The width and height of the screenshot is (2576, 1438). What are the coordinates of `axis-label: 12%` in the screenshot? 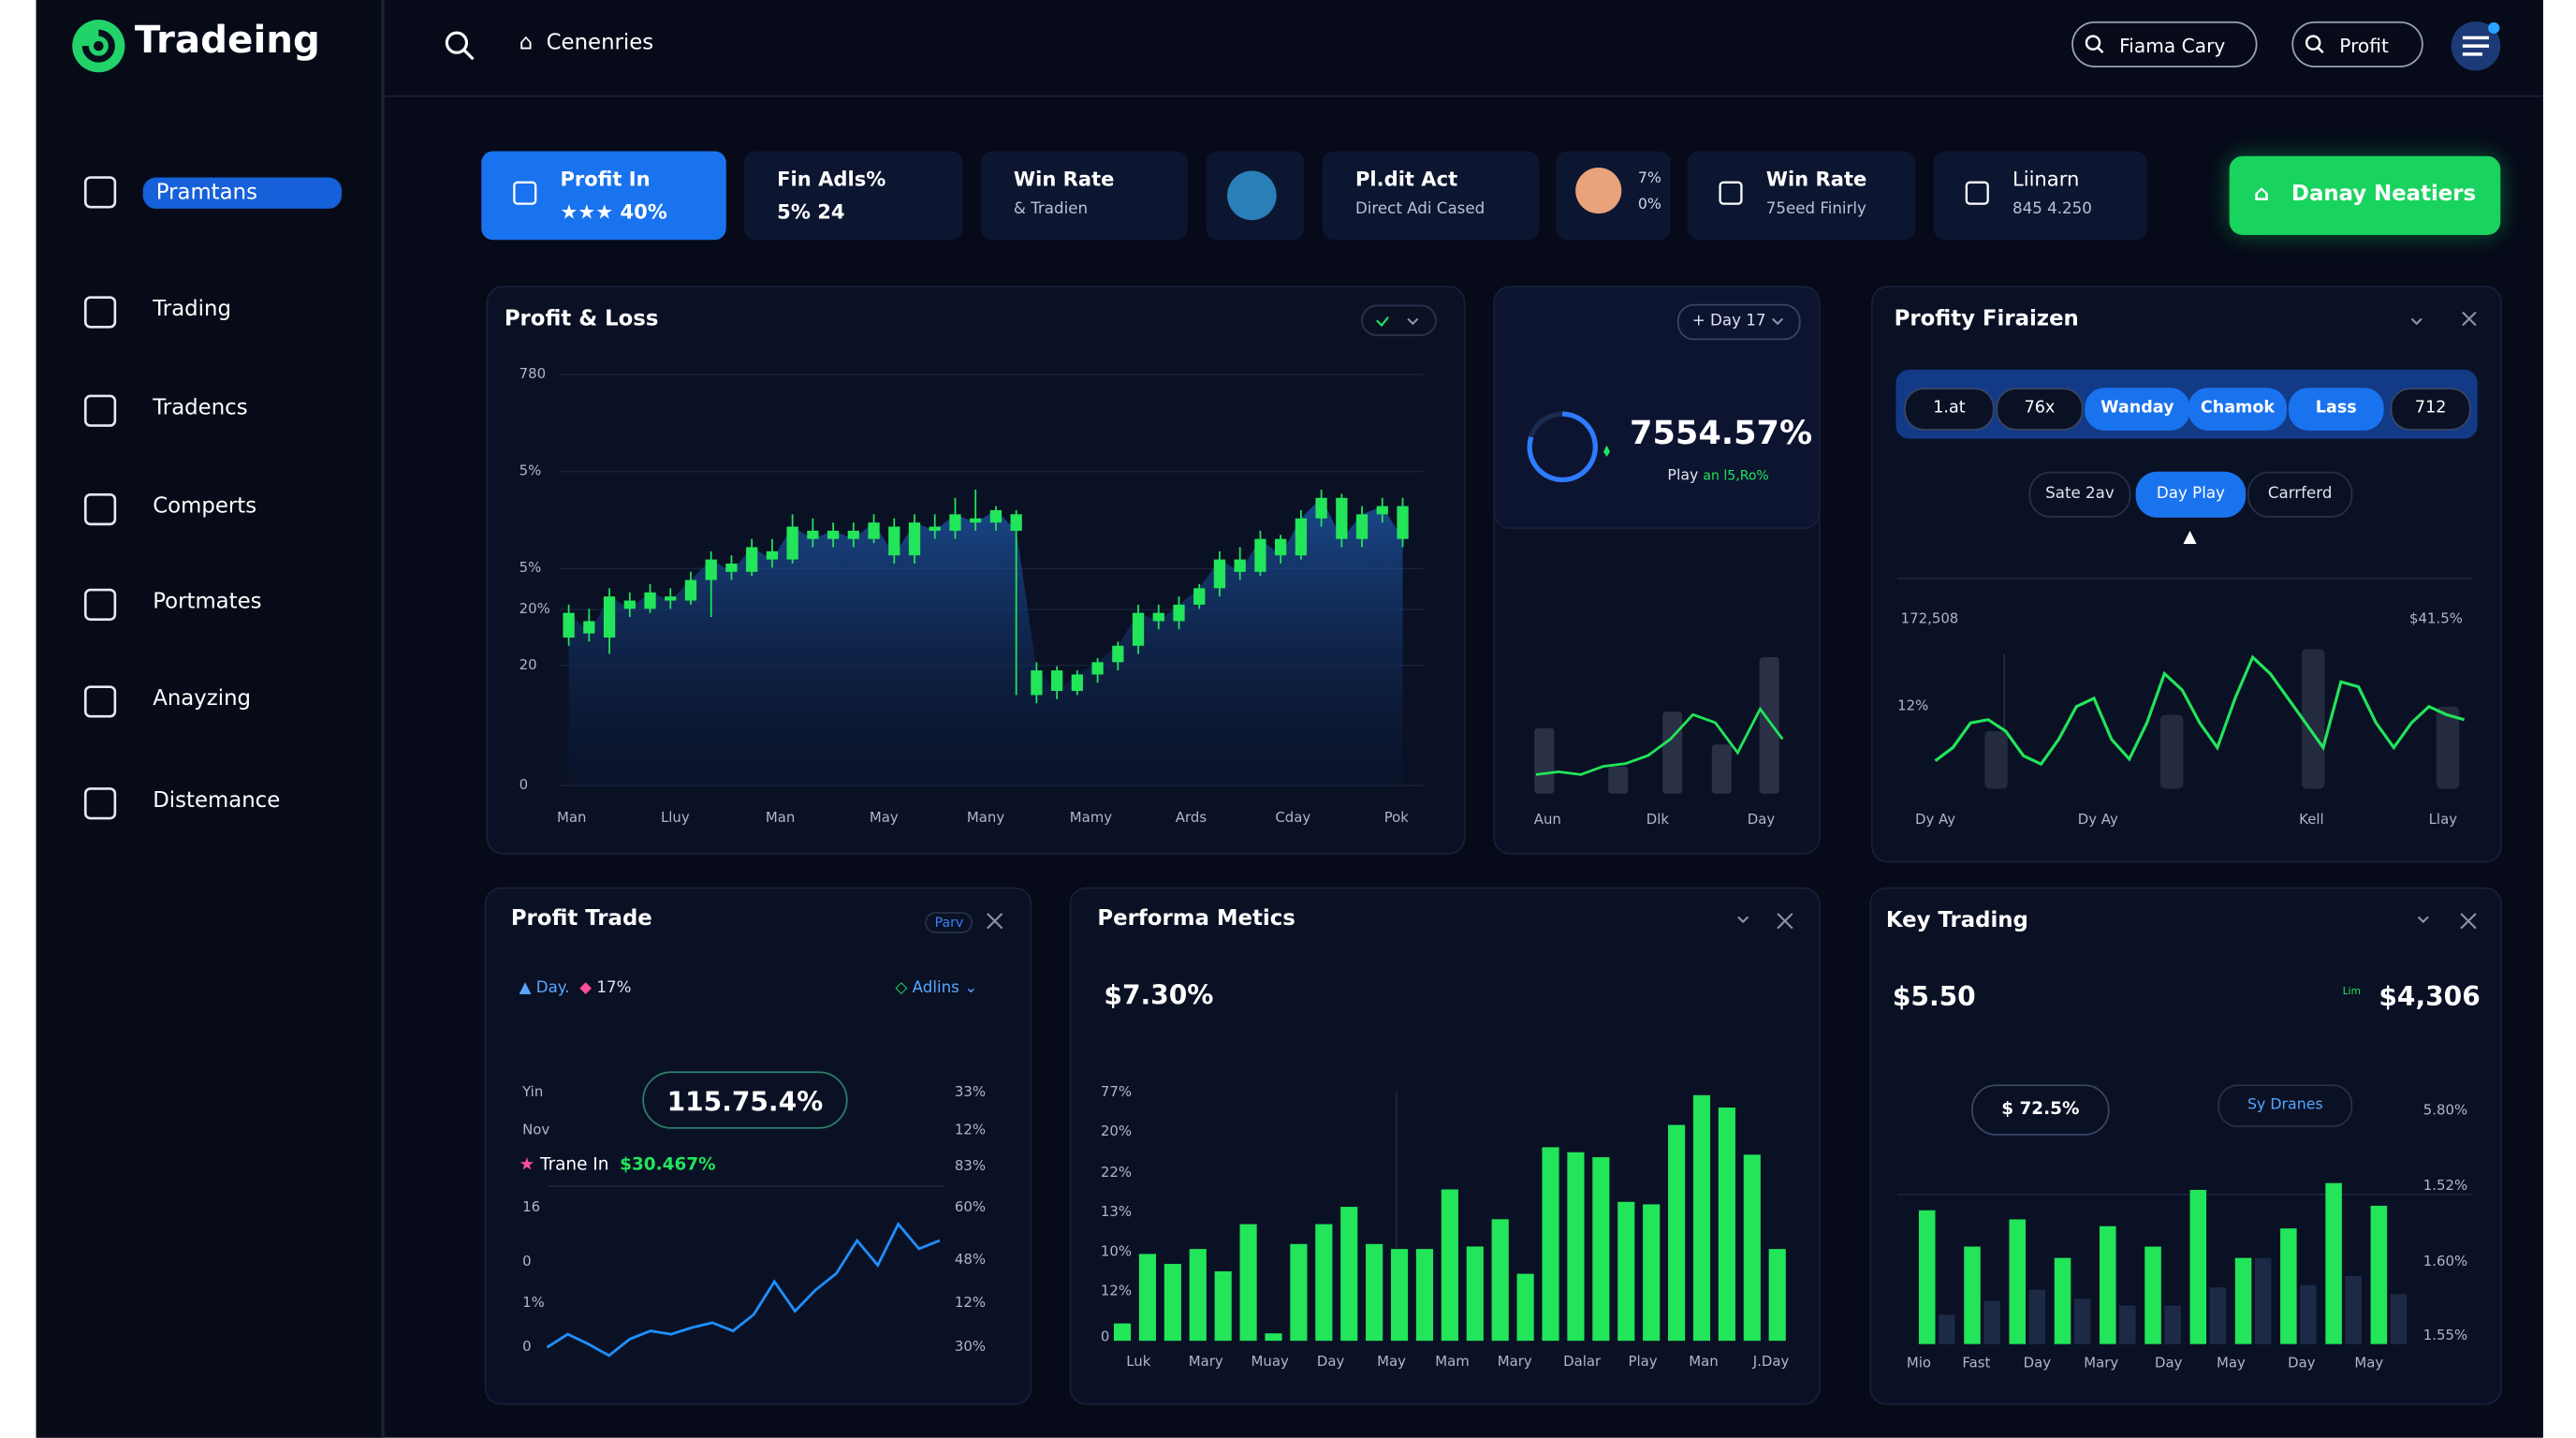 It's located at (970, 1130).